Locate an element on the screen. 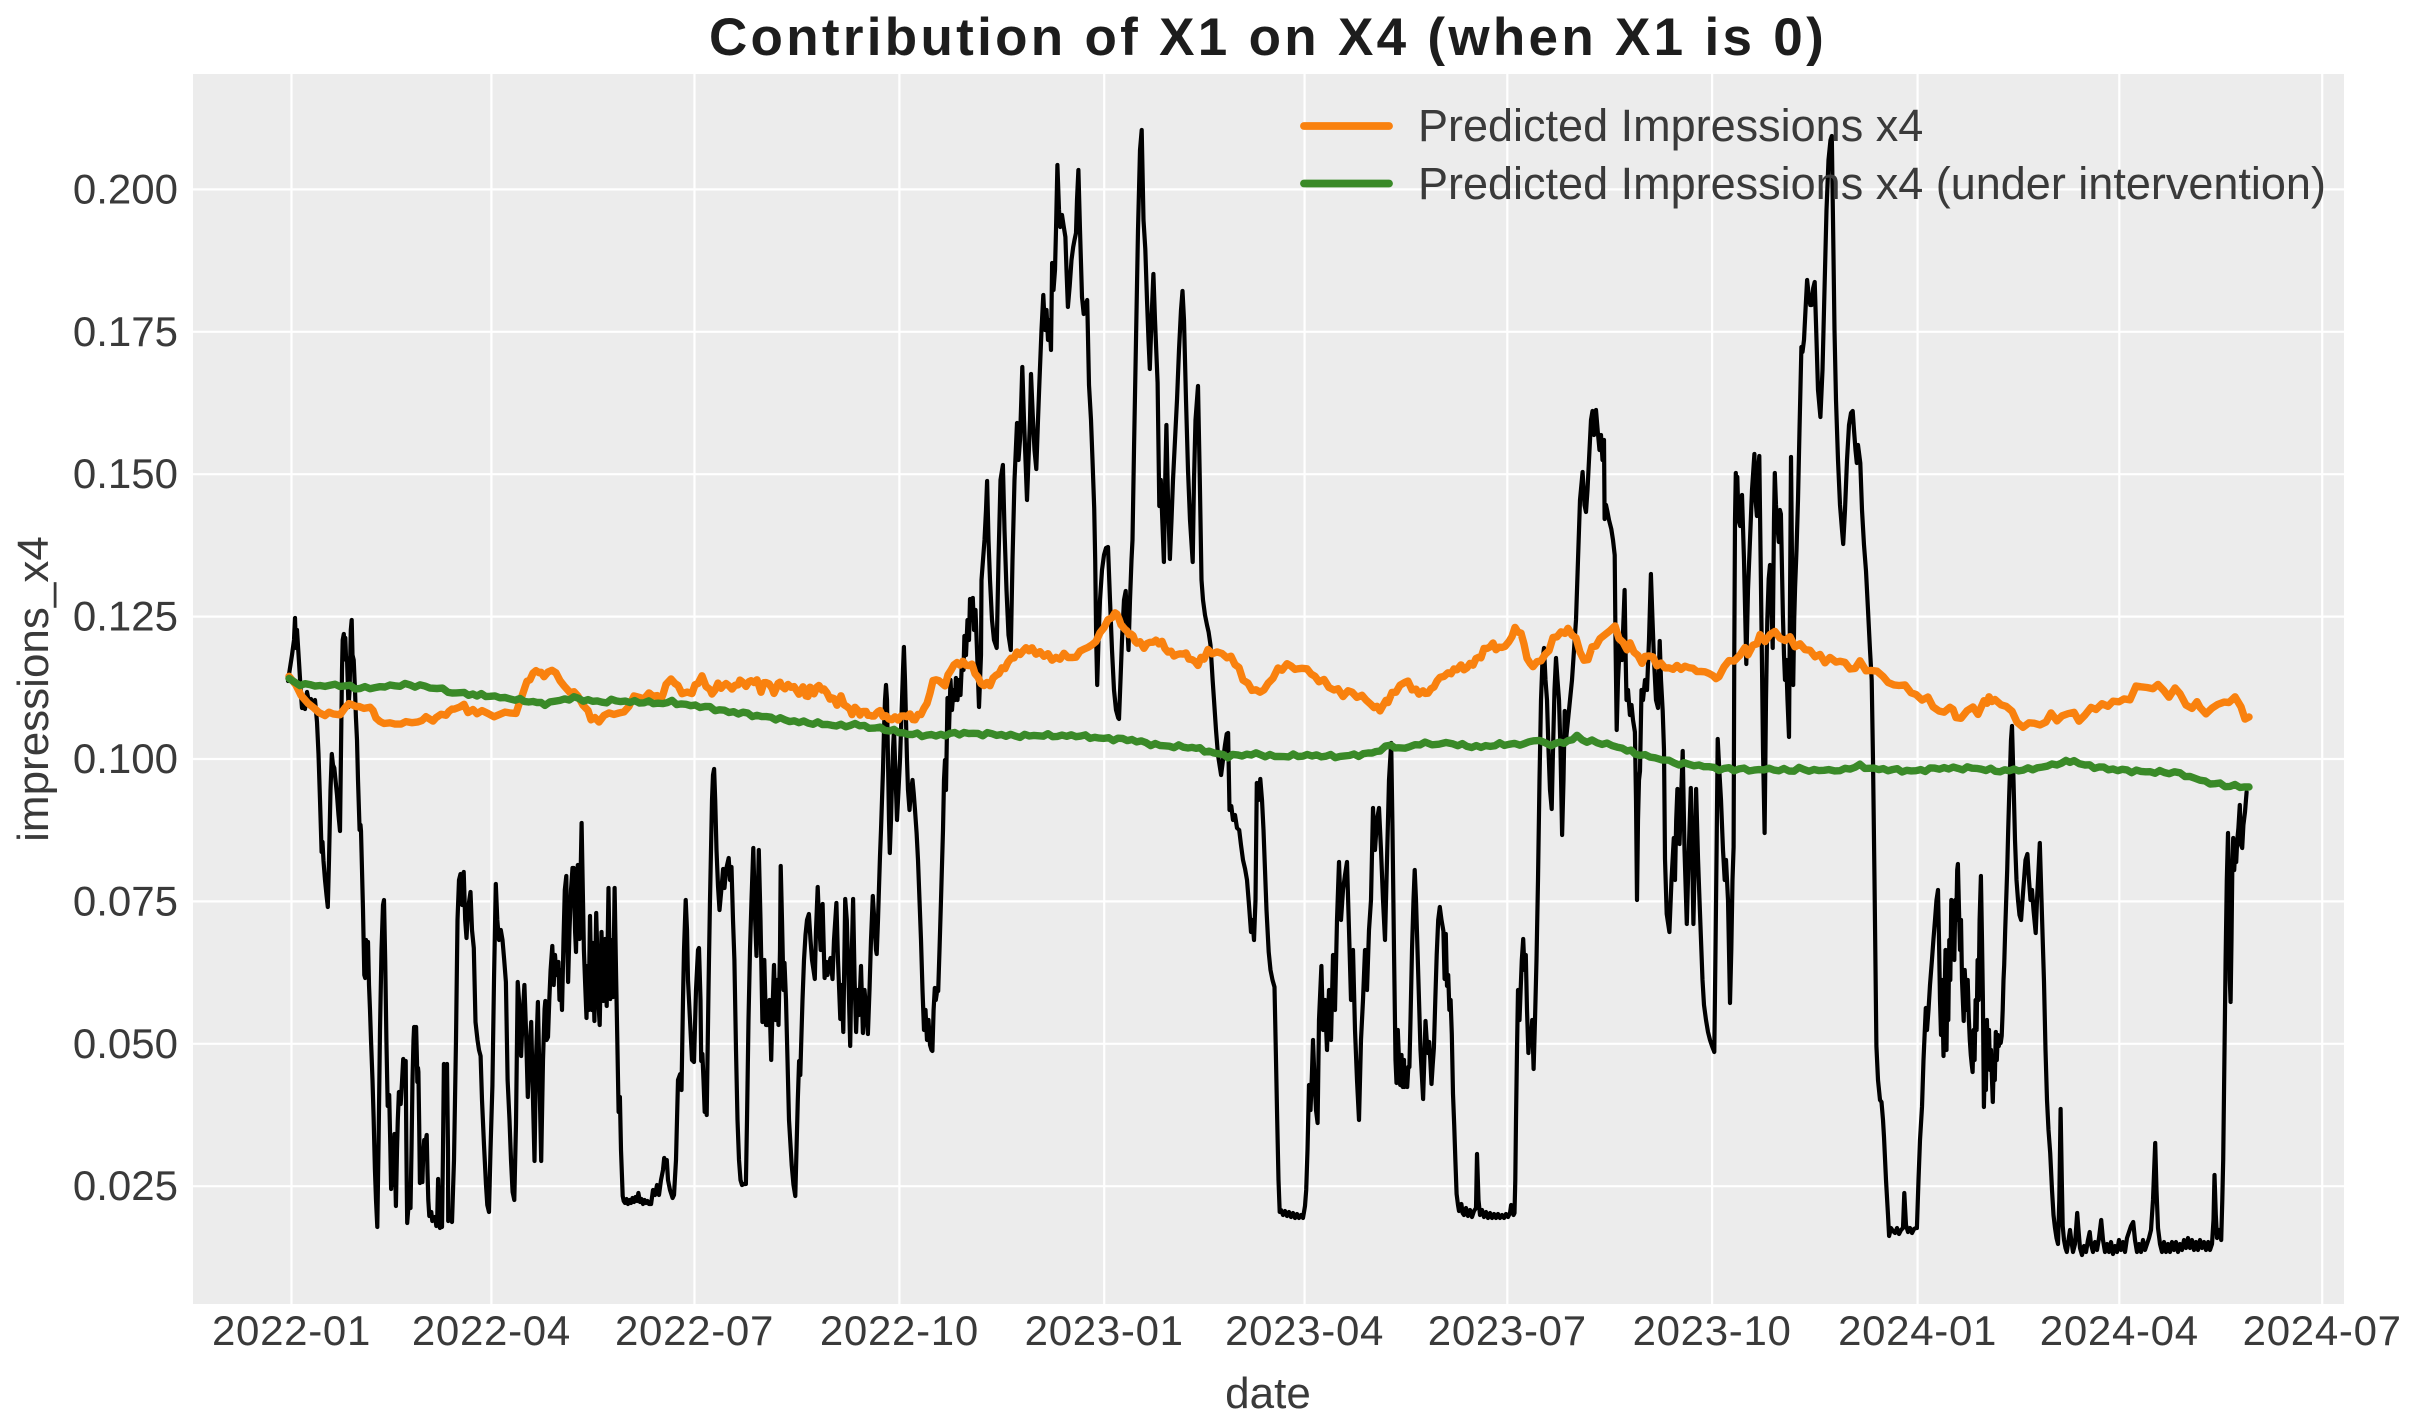  svg-text: 2023-04 is located at coordinates (1304, 1330).